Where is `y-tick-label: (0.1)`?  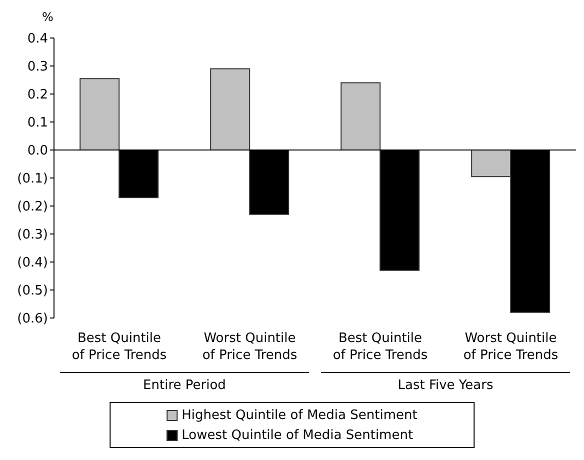 y-tick-label: (0.1) is located at coordinates (32, 179).